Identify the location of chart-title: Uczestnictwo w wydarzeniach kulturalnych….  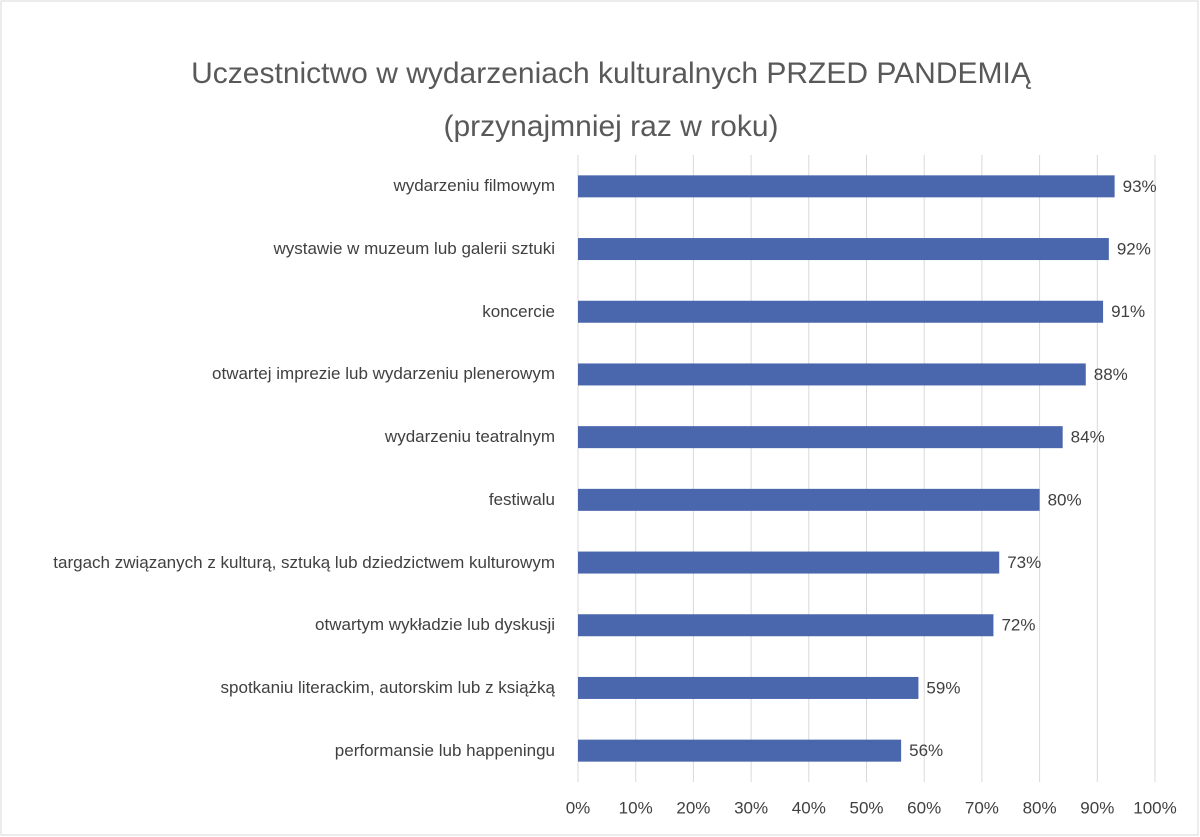
(611, 73).